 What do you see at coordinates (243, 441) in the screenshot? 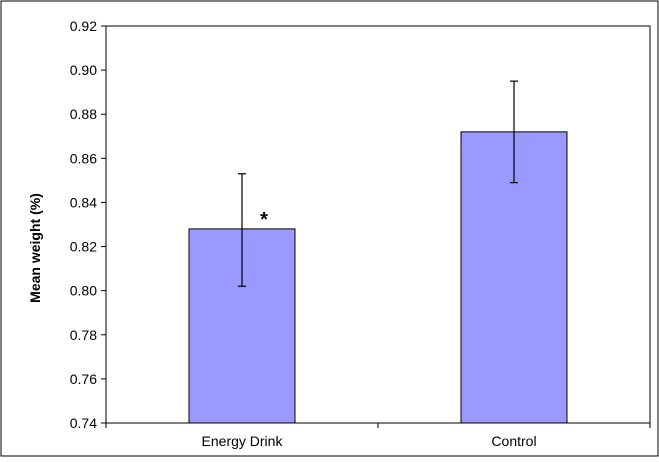
I see `x-category-label: Energy Drink` at bounding box center [243, 441].